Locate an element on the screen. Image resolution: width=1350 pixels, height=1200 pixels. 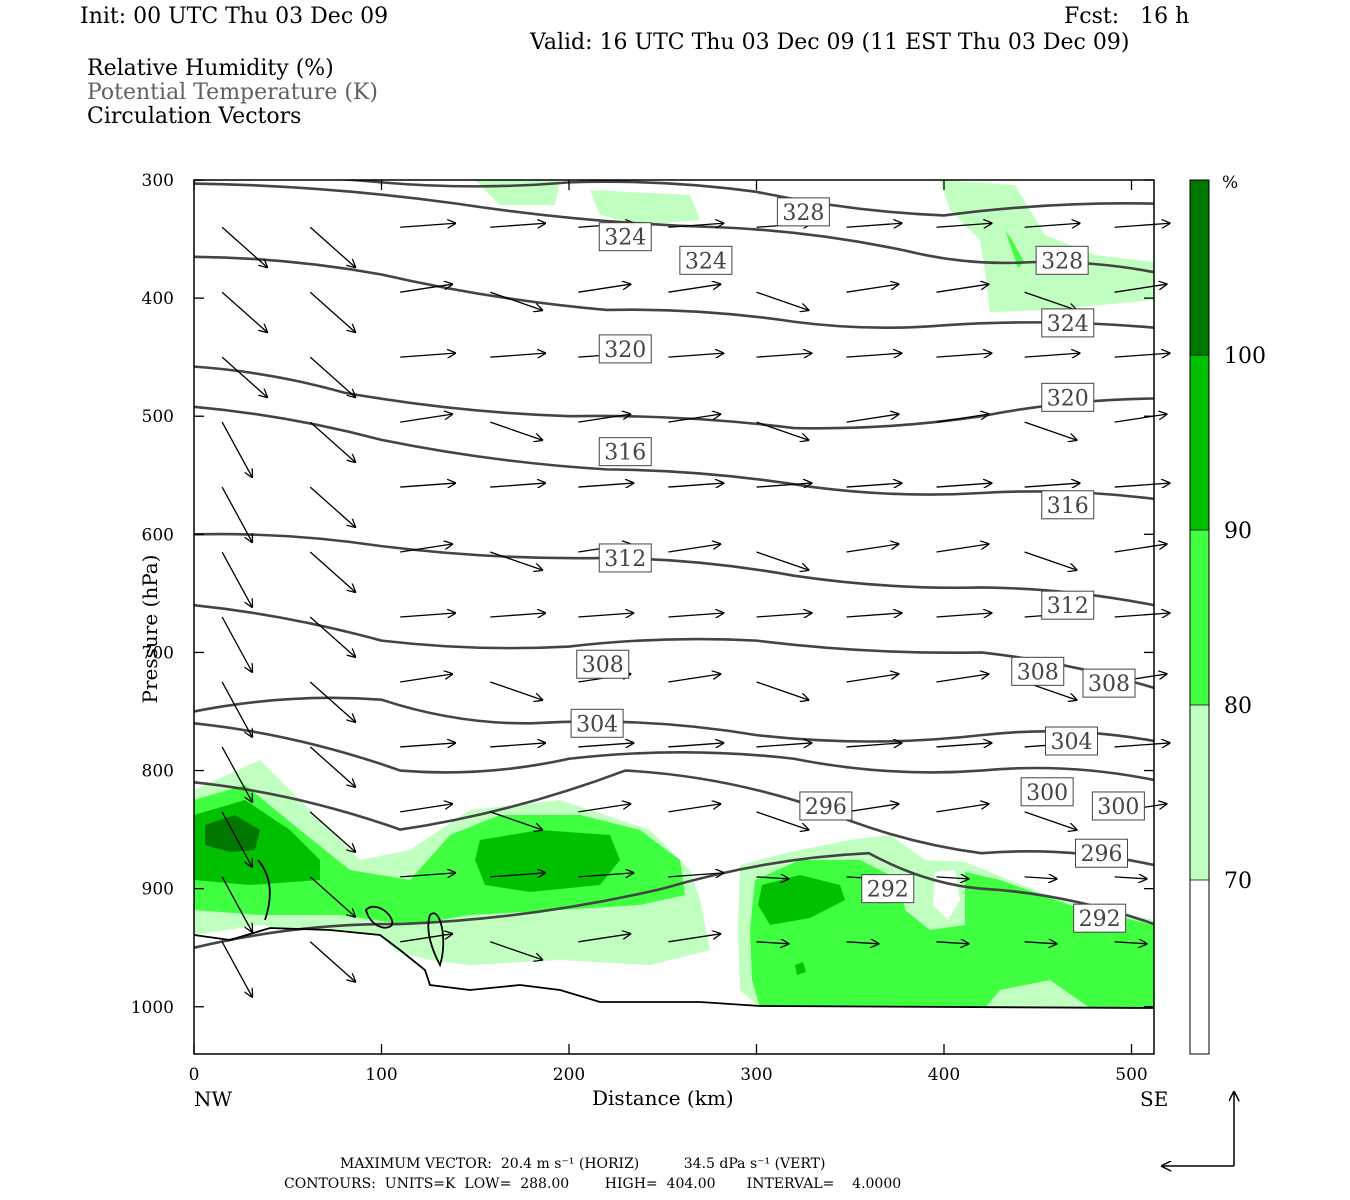
terrain-closed-contour is located at coordinates (379, 917).